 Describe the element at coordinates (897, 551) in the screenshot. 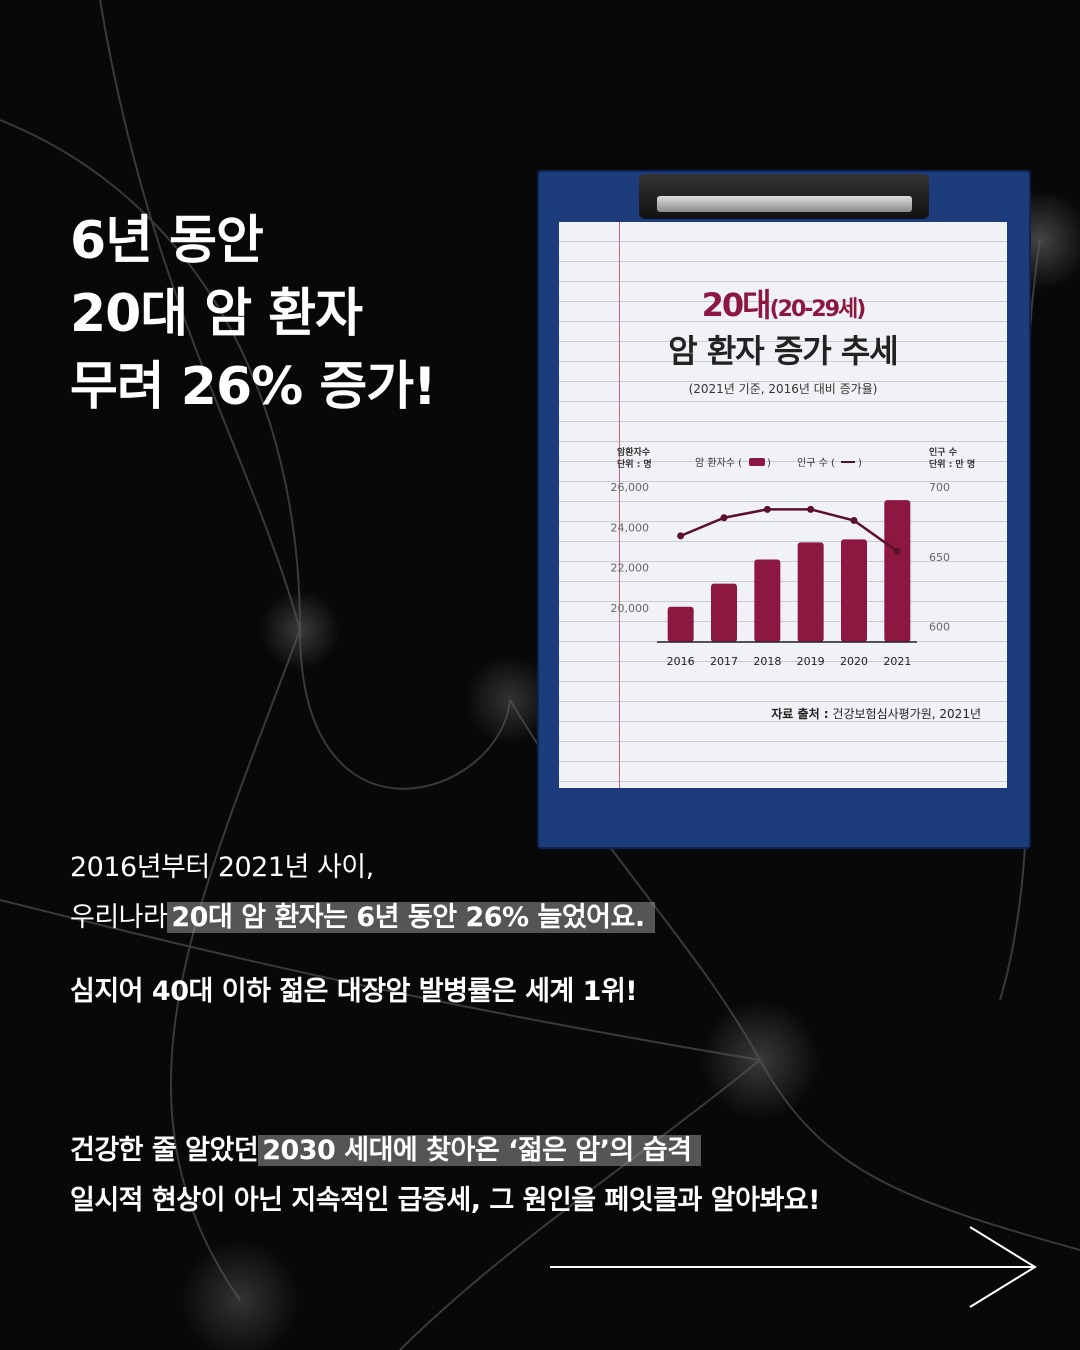

I see `population-point-2021` at that location.